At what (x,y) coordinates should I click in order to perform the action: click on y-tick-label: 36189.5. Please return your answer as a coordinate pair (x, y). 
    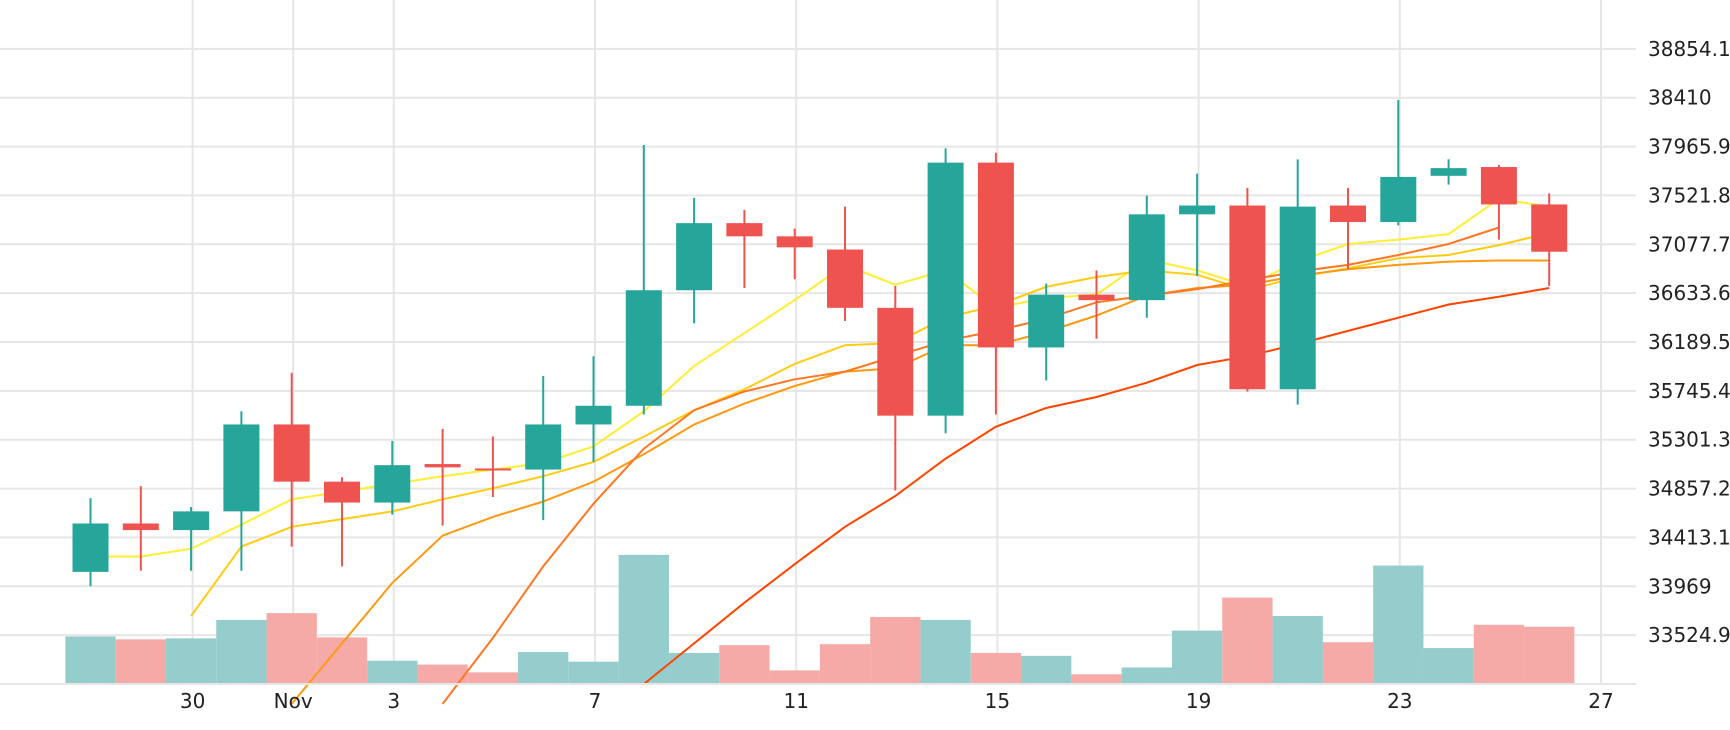
    Looking at the image, I should click on (1689, 342).